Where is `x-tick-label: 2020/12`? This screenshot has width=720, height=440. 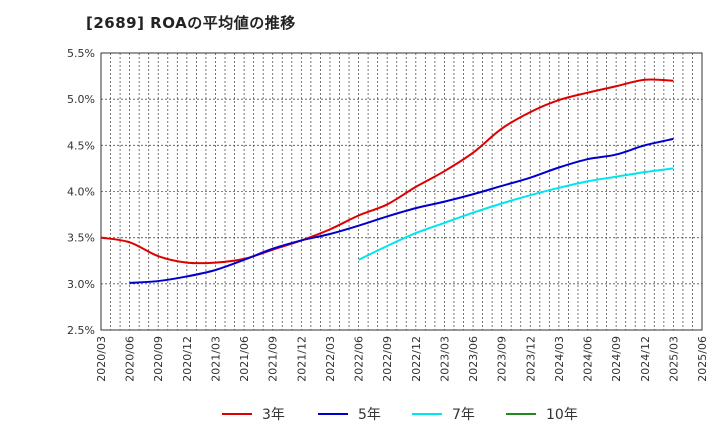
x-tick-label: 2020/12 is located at coordinates (187, 359).